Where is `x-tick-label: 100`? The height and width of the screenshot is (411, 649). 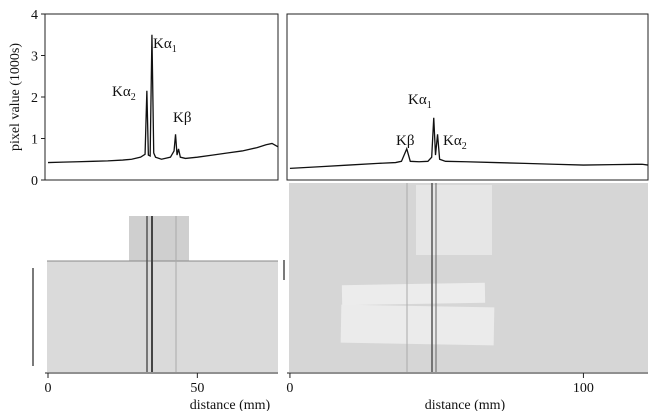
x-tick-label: 100 is located at coordinates (583, 388).